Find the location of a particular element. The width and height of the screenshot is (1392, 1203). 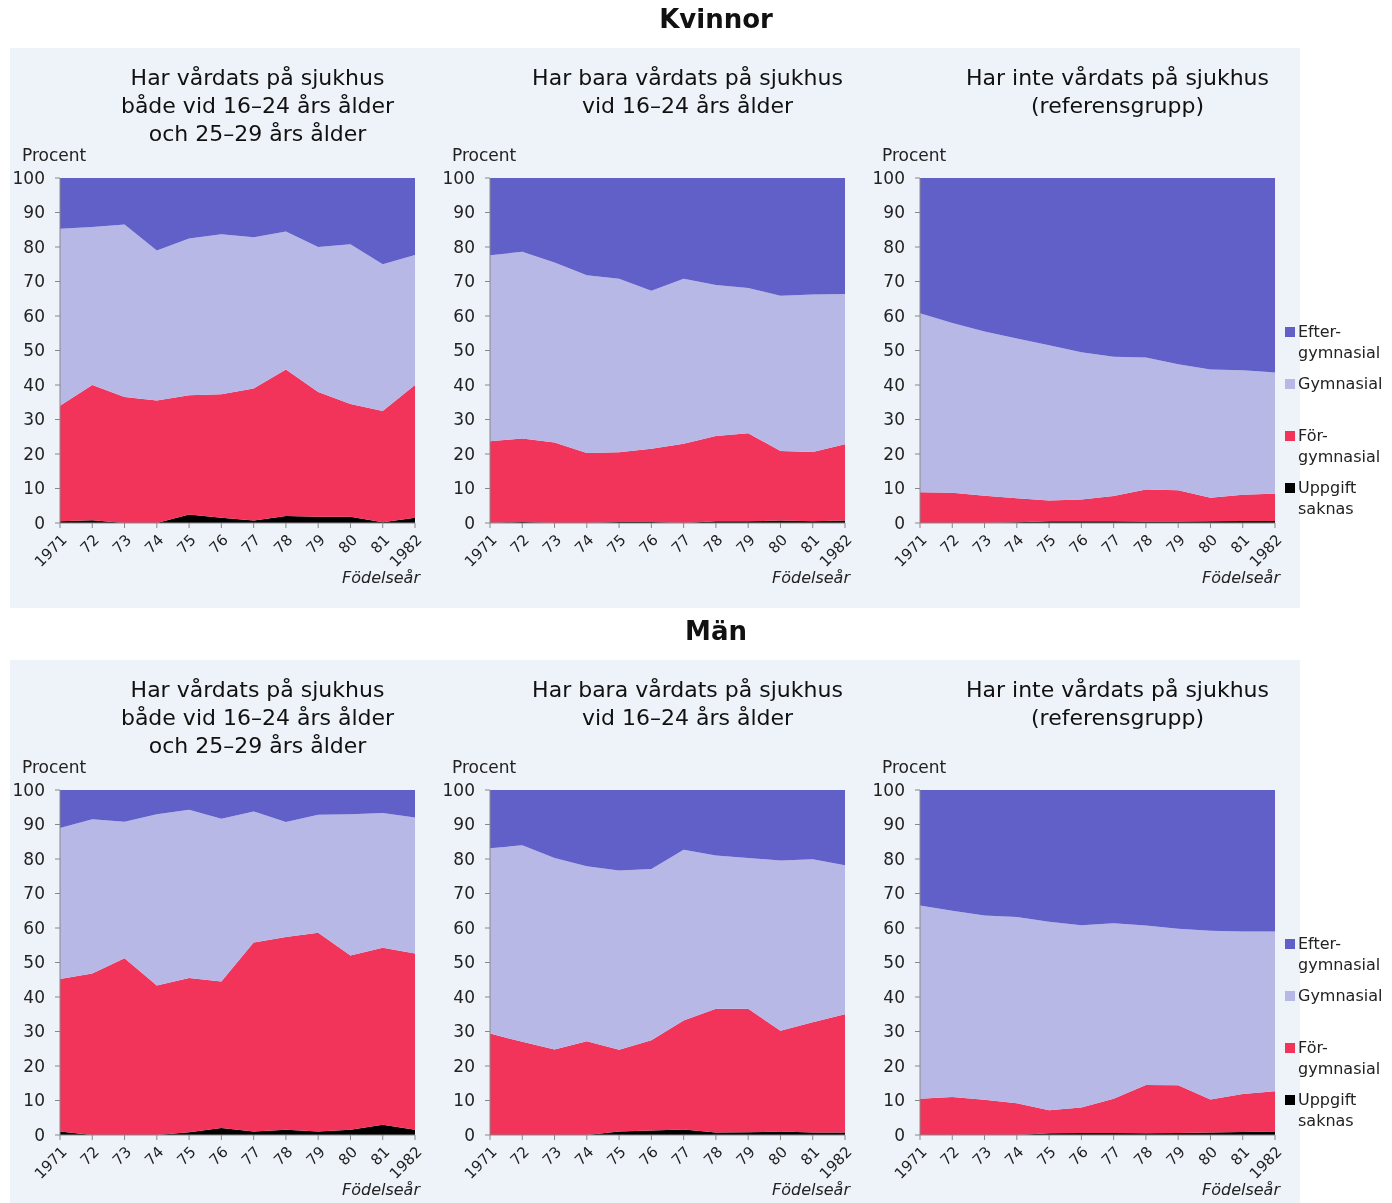

text: Kvinnor is located at coordinates (716, 19).